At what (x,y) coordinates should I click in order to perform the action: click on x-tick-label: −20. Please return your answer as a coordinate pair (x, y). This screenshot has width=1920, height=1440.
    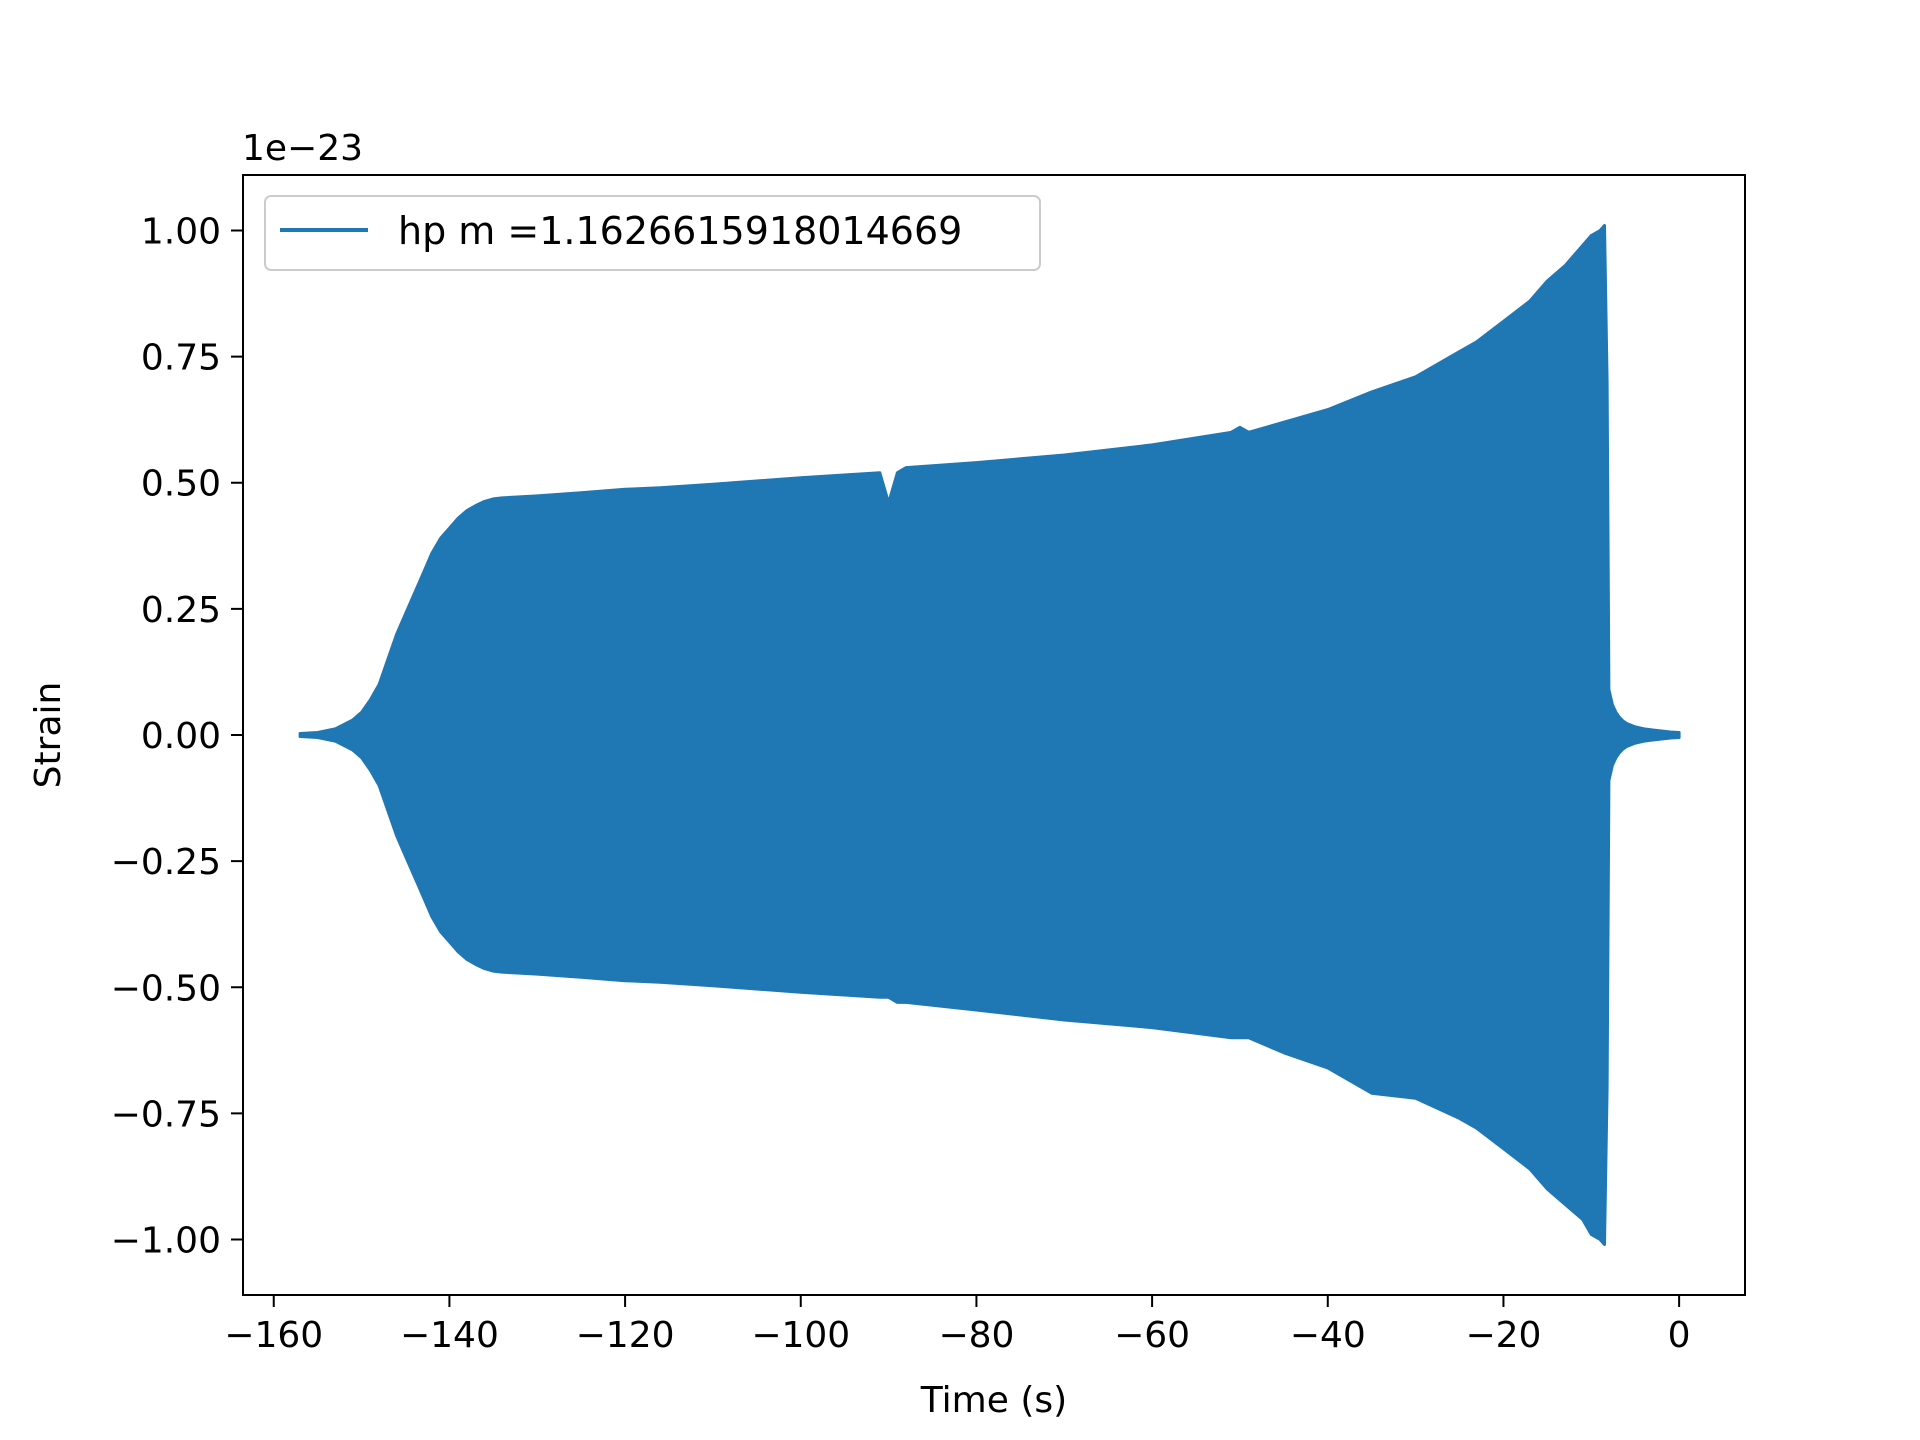
    Looking at the image, I should click on (1503, 1335).